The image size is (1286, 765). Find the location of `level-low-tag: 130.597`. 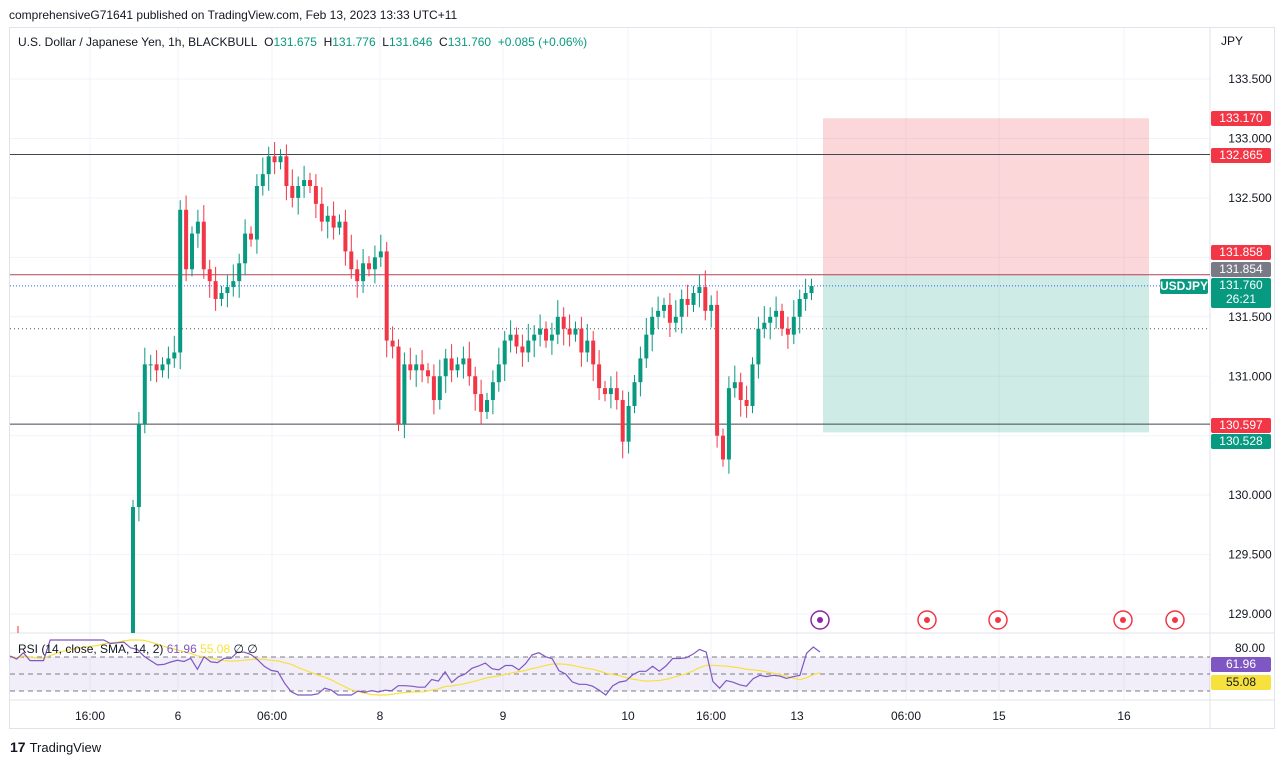

level-low-tag: 130.597 is located at coordinates (1241, 425).